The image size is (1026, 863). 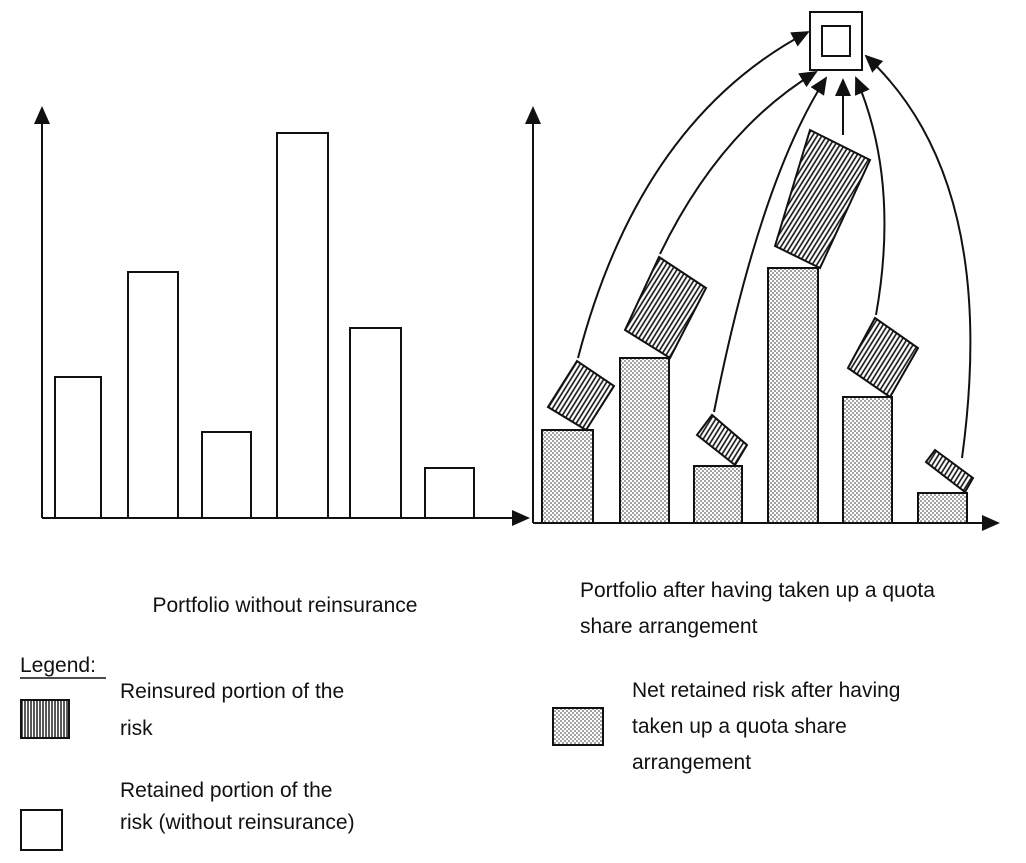 I want to click on caption: Portfolio after having taken up a quota, so click(x=757, y=590).